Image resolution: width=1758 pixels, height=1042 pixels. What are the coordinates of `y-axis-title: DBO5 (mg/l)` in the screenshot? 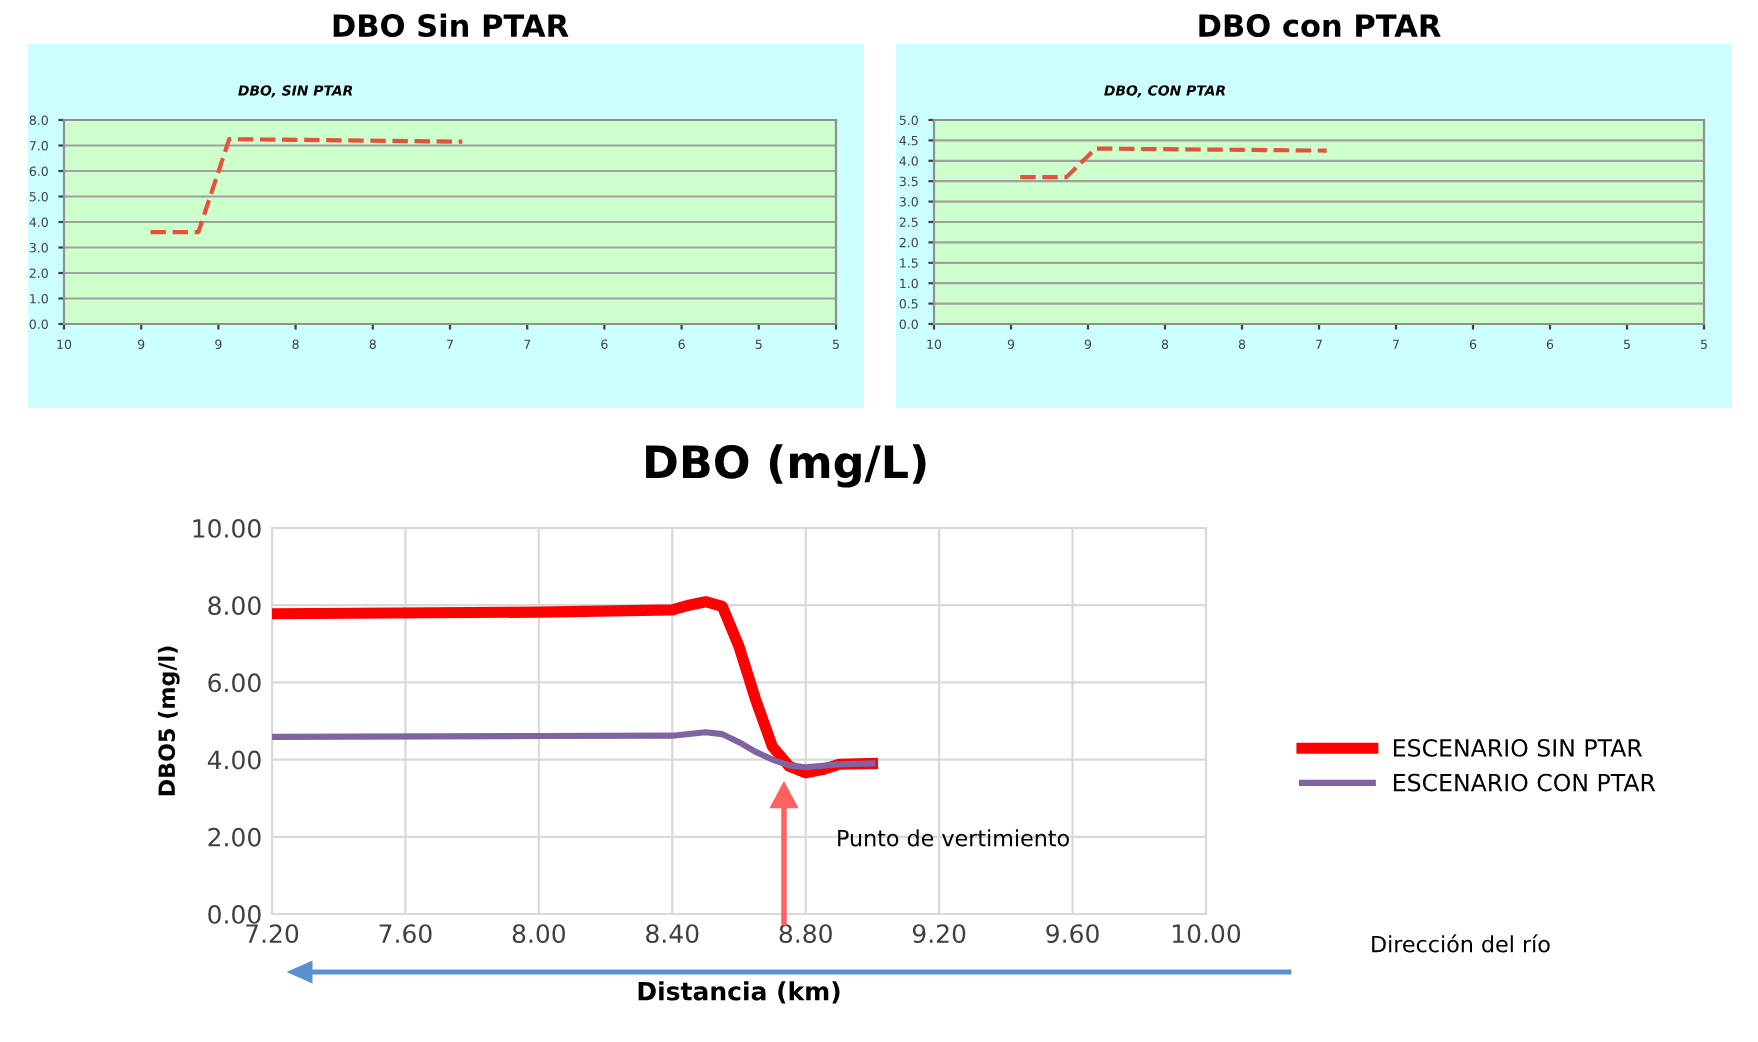 It's located at (168, 721).